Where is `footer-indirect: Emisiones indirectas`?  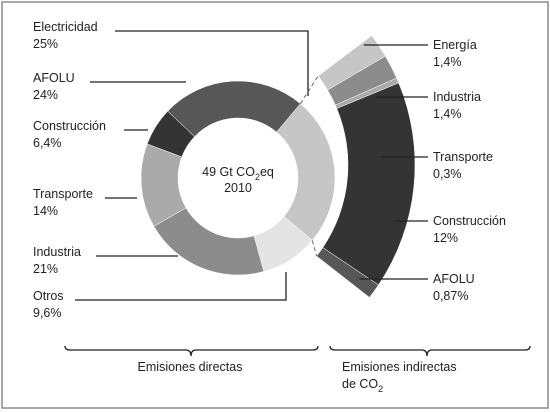 footer-indirect: Emisiones indirectas is located at coordinates (399, 367).